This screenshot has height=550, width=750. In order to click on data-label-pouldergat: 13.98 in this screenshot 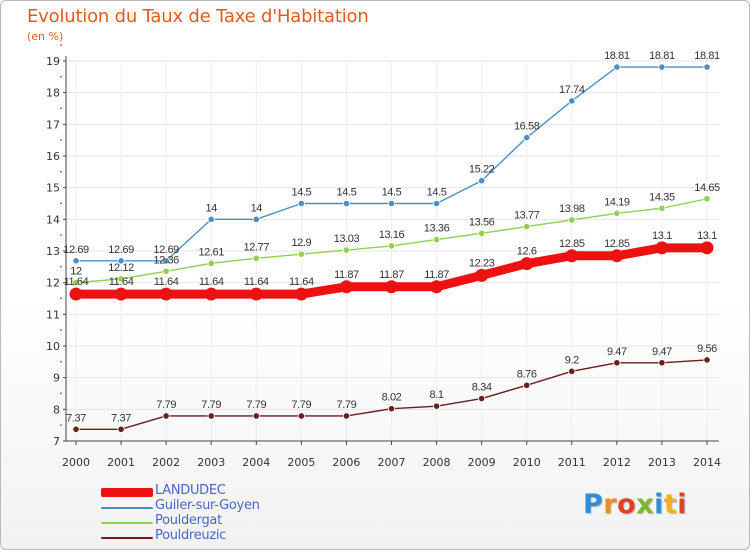, I will do `click(572, 209)`.